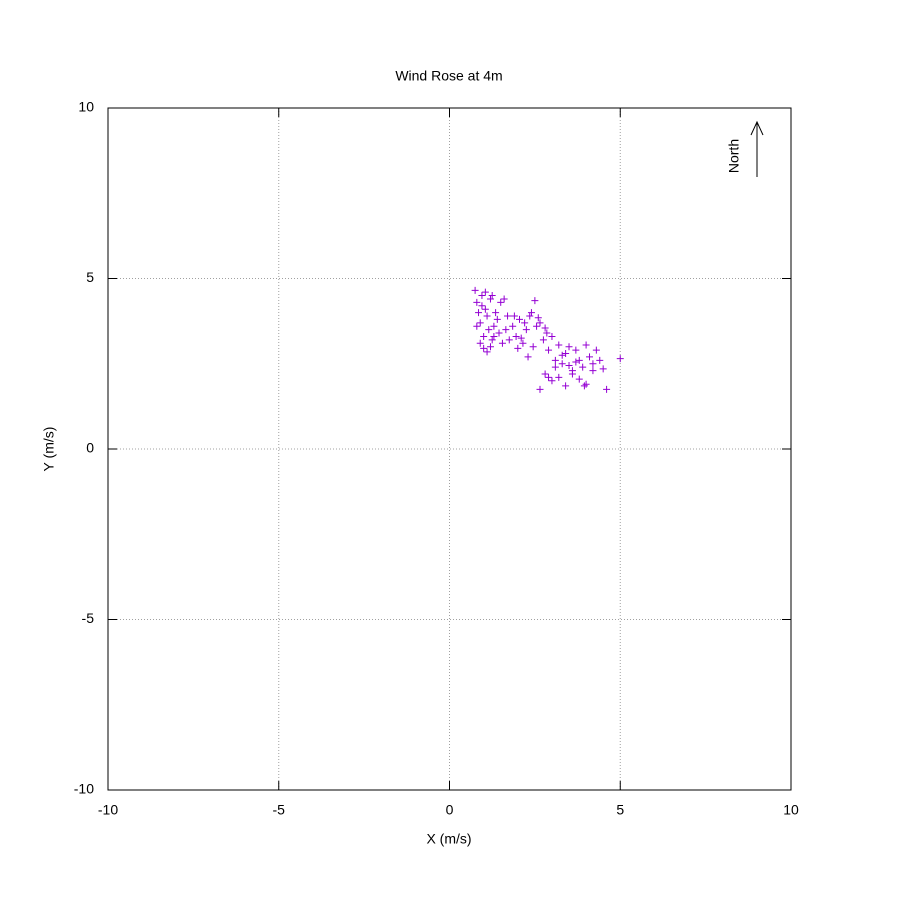  I want to click on y-tick-label: -10, so click(84, 789).